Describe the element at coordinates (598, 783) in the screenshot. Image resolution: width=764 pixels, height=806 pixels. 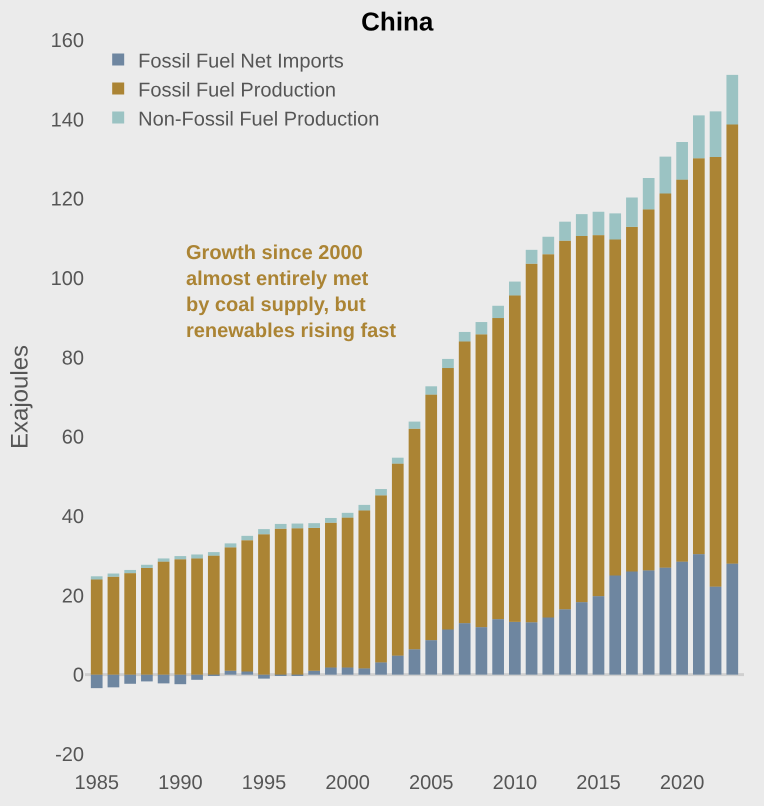
I see `x-tick-label: 2015` at that location.